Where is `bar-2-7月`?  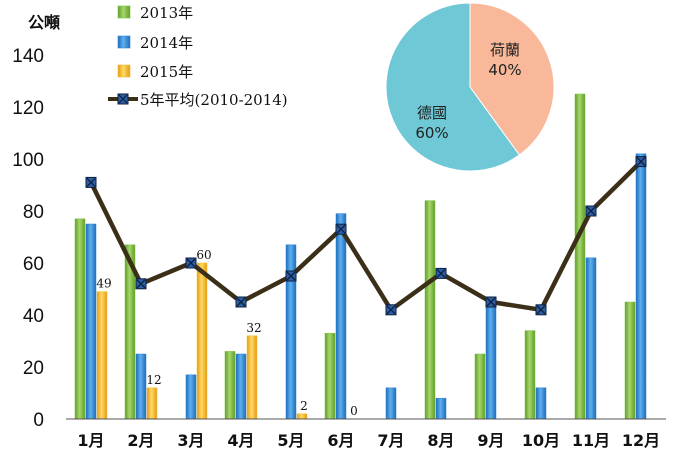
bar-2-7月 is located at coordinates (391, 403).